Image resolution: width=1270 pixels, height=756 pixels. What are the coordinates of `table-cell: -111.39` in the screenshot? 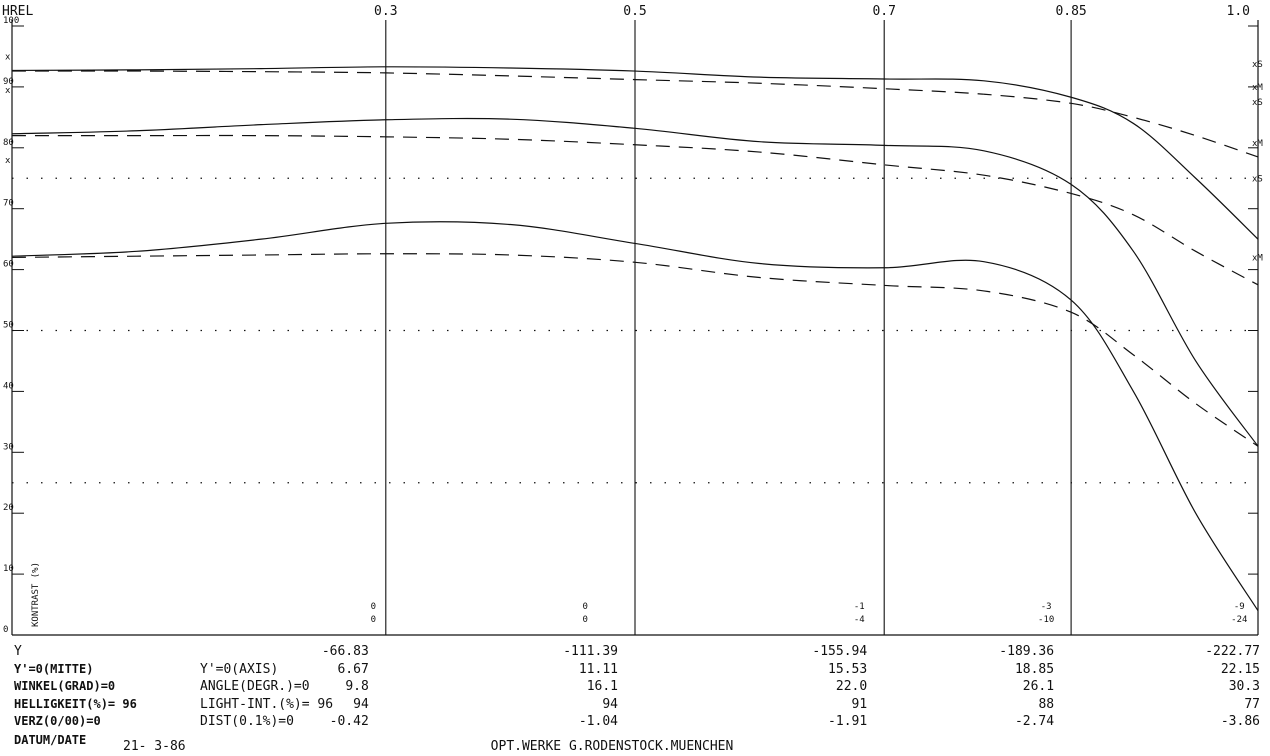 It's located at (590, 651).